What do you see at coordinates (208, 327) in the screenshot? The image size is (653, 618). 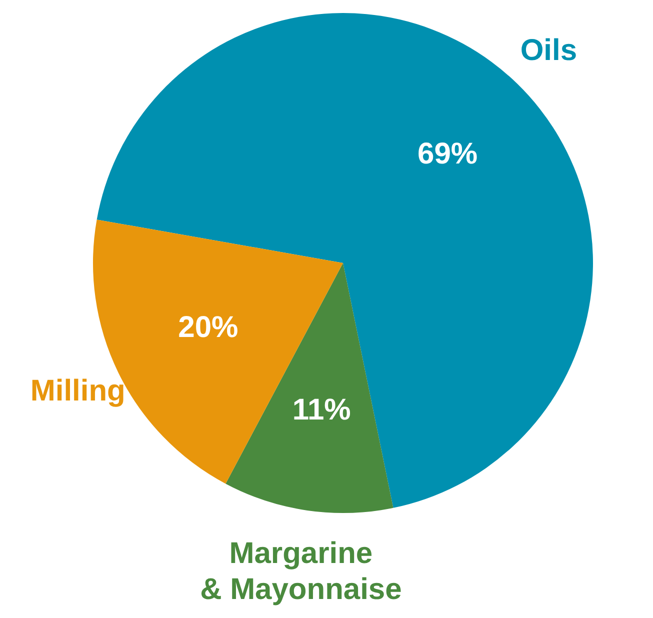 I see `data-label: 20%` at bounding box center [208, 327].